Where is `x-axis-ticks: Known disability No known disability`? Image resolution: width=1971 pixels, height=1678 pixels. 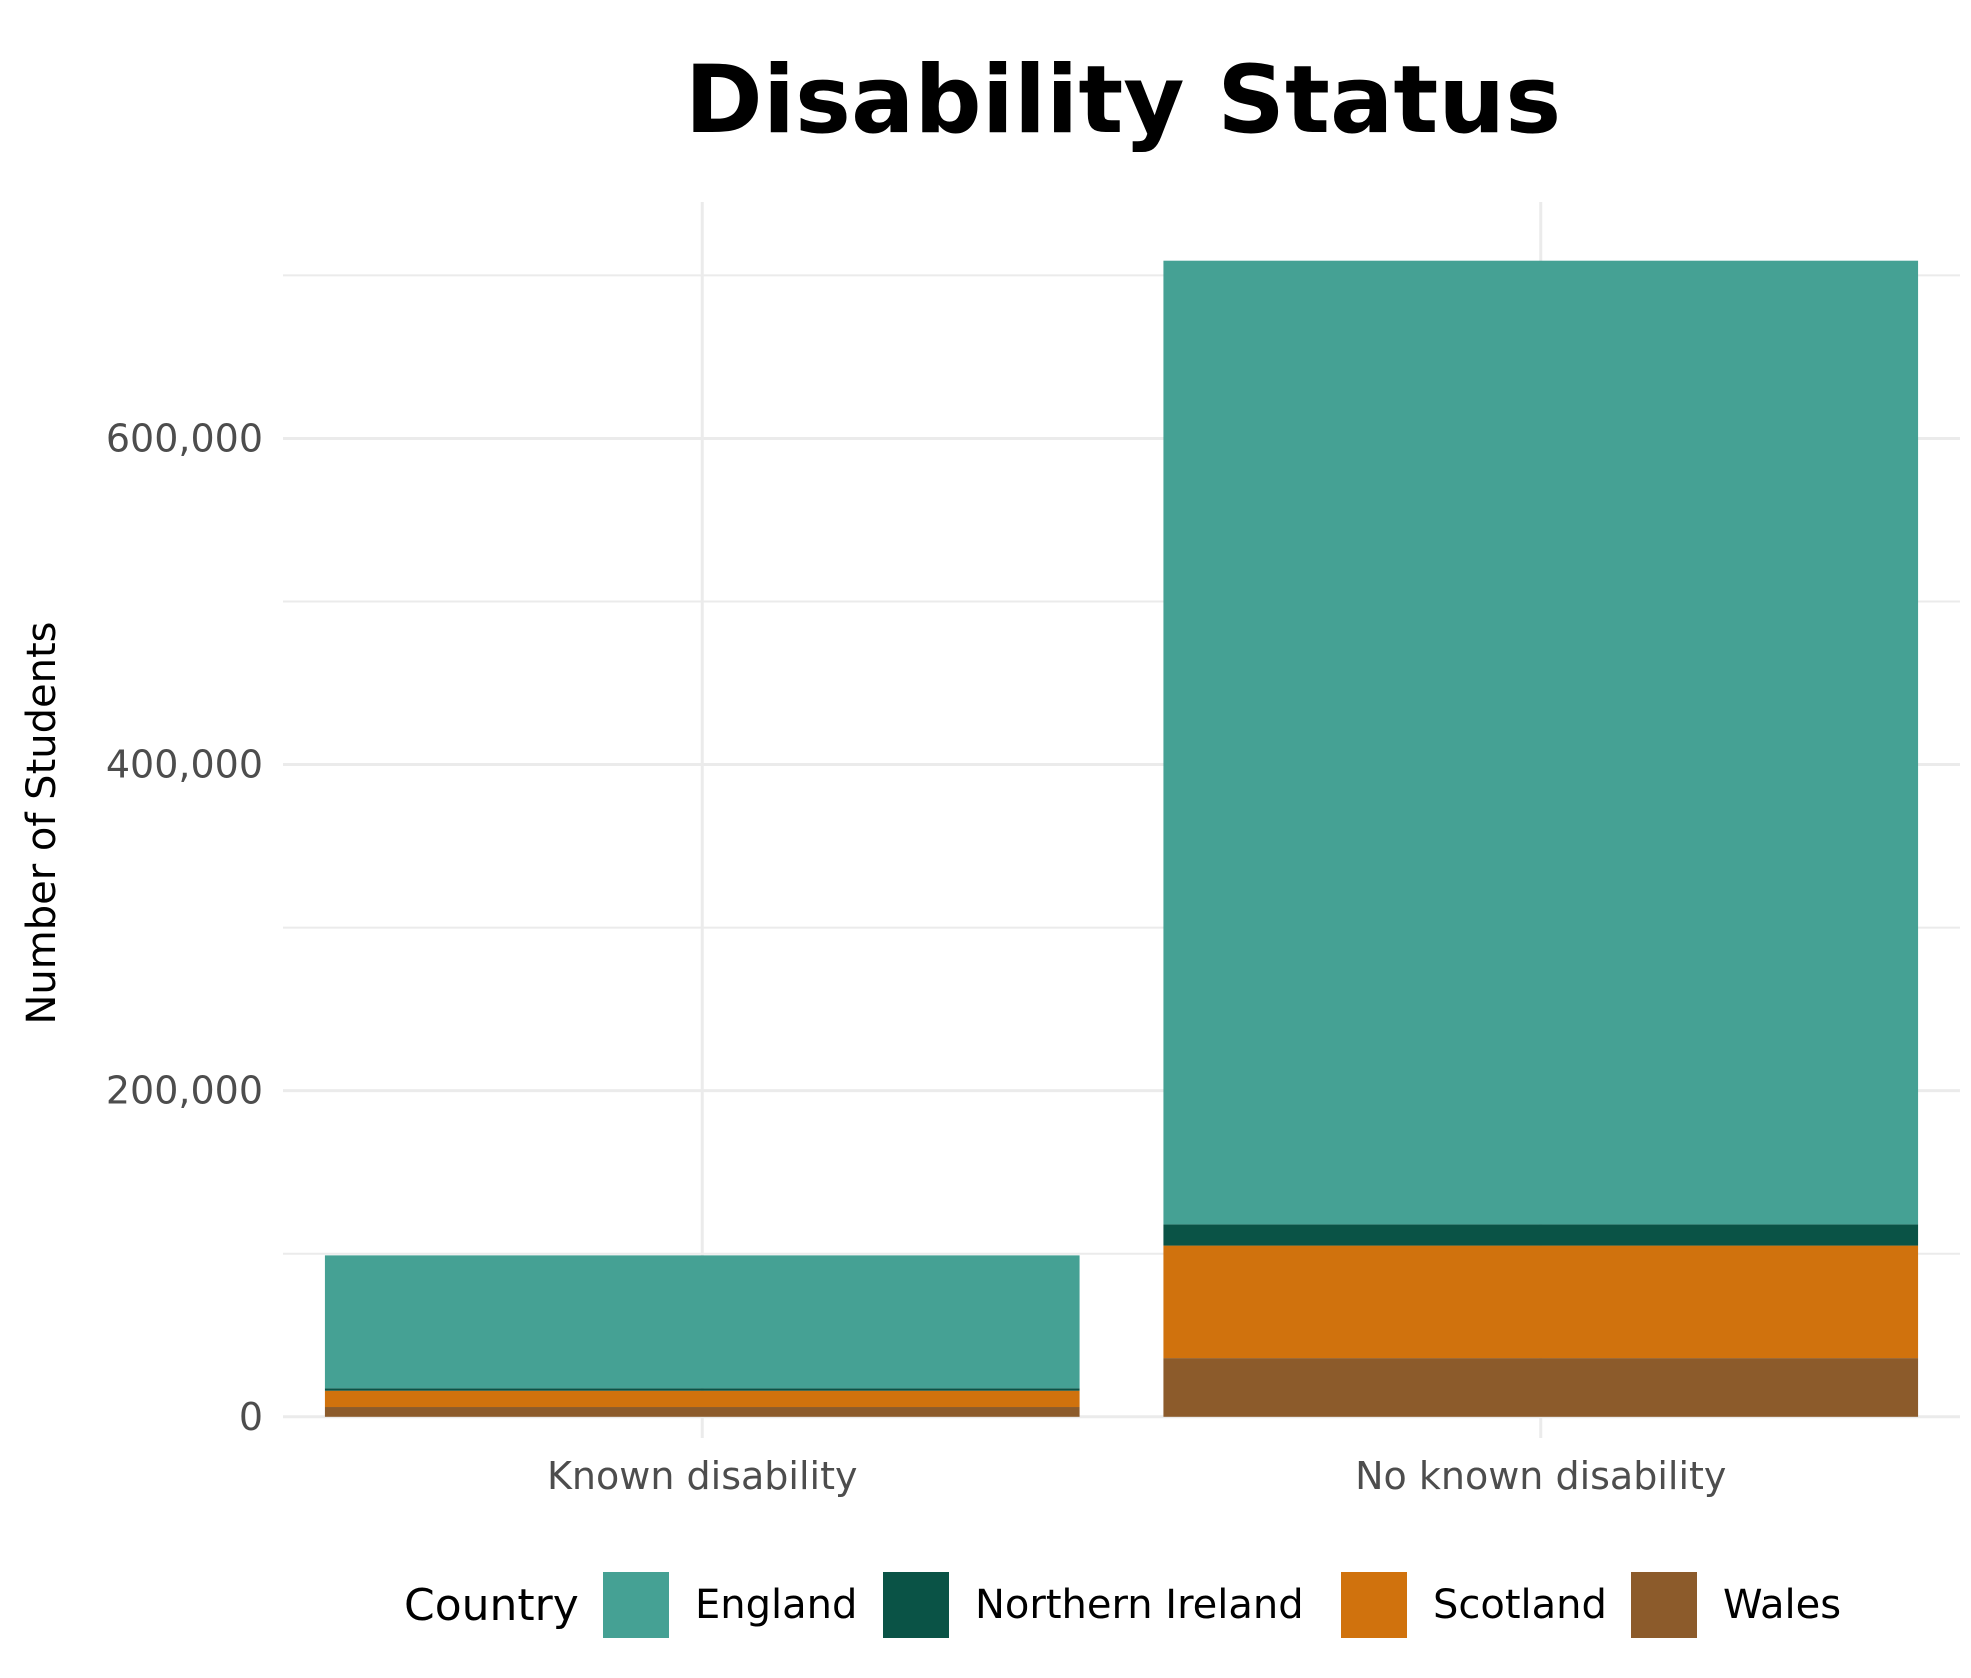
x-axis-ticks: Known disability No known disability is located at coordinates (1136, 1476).